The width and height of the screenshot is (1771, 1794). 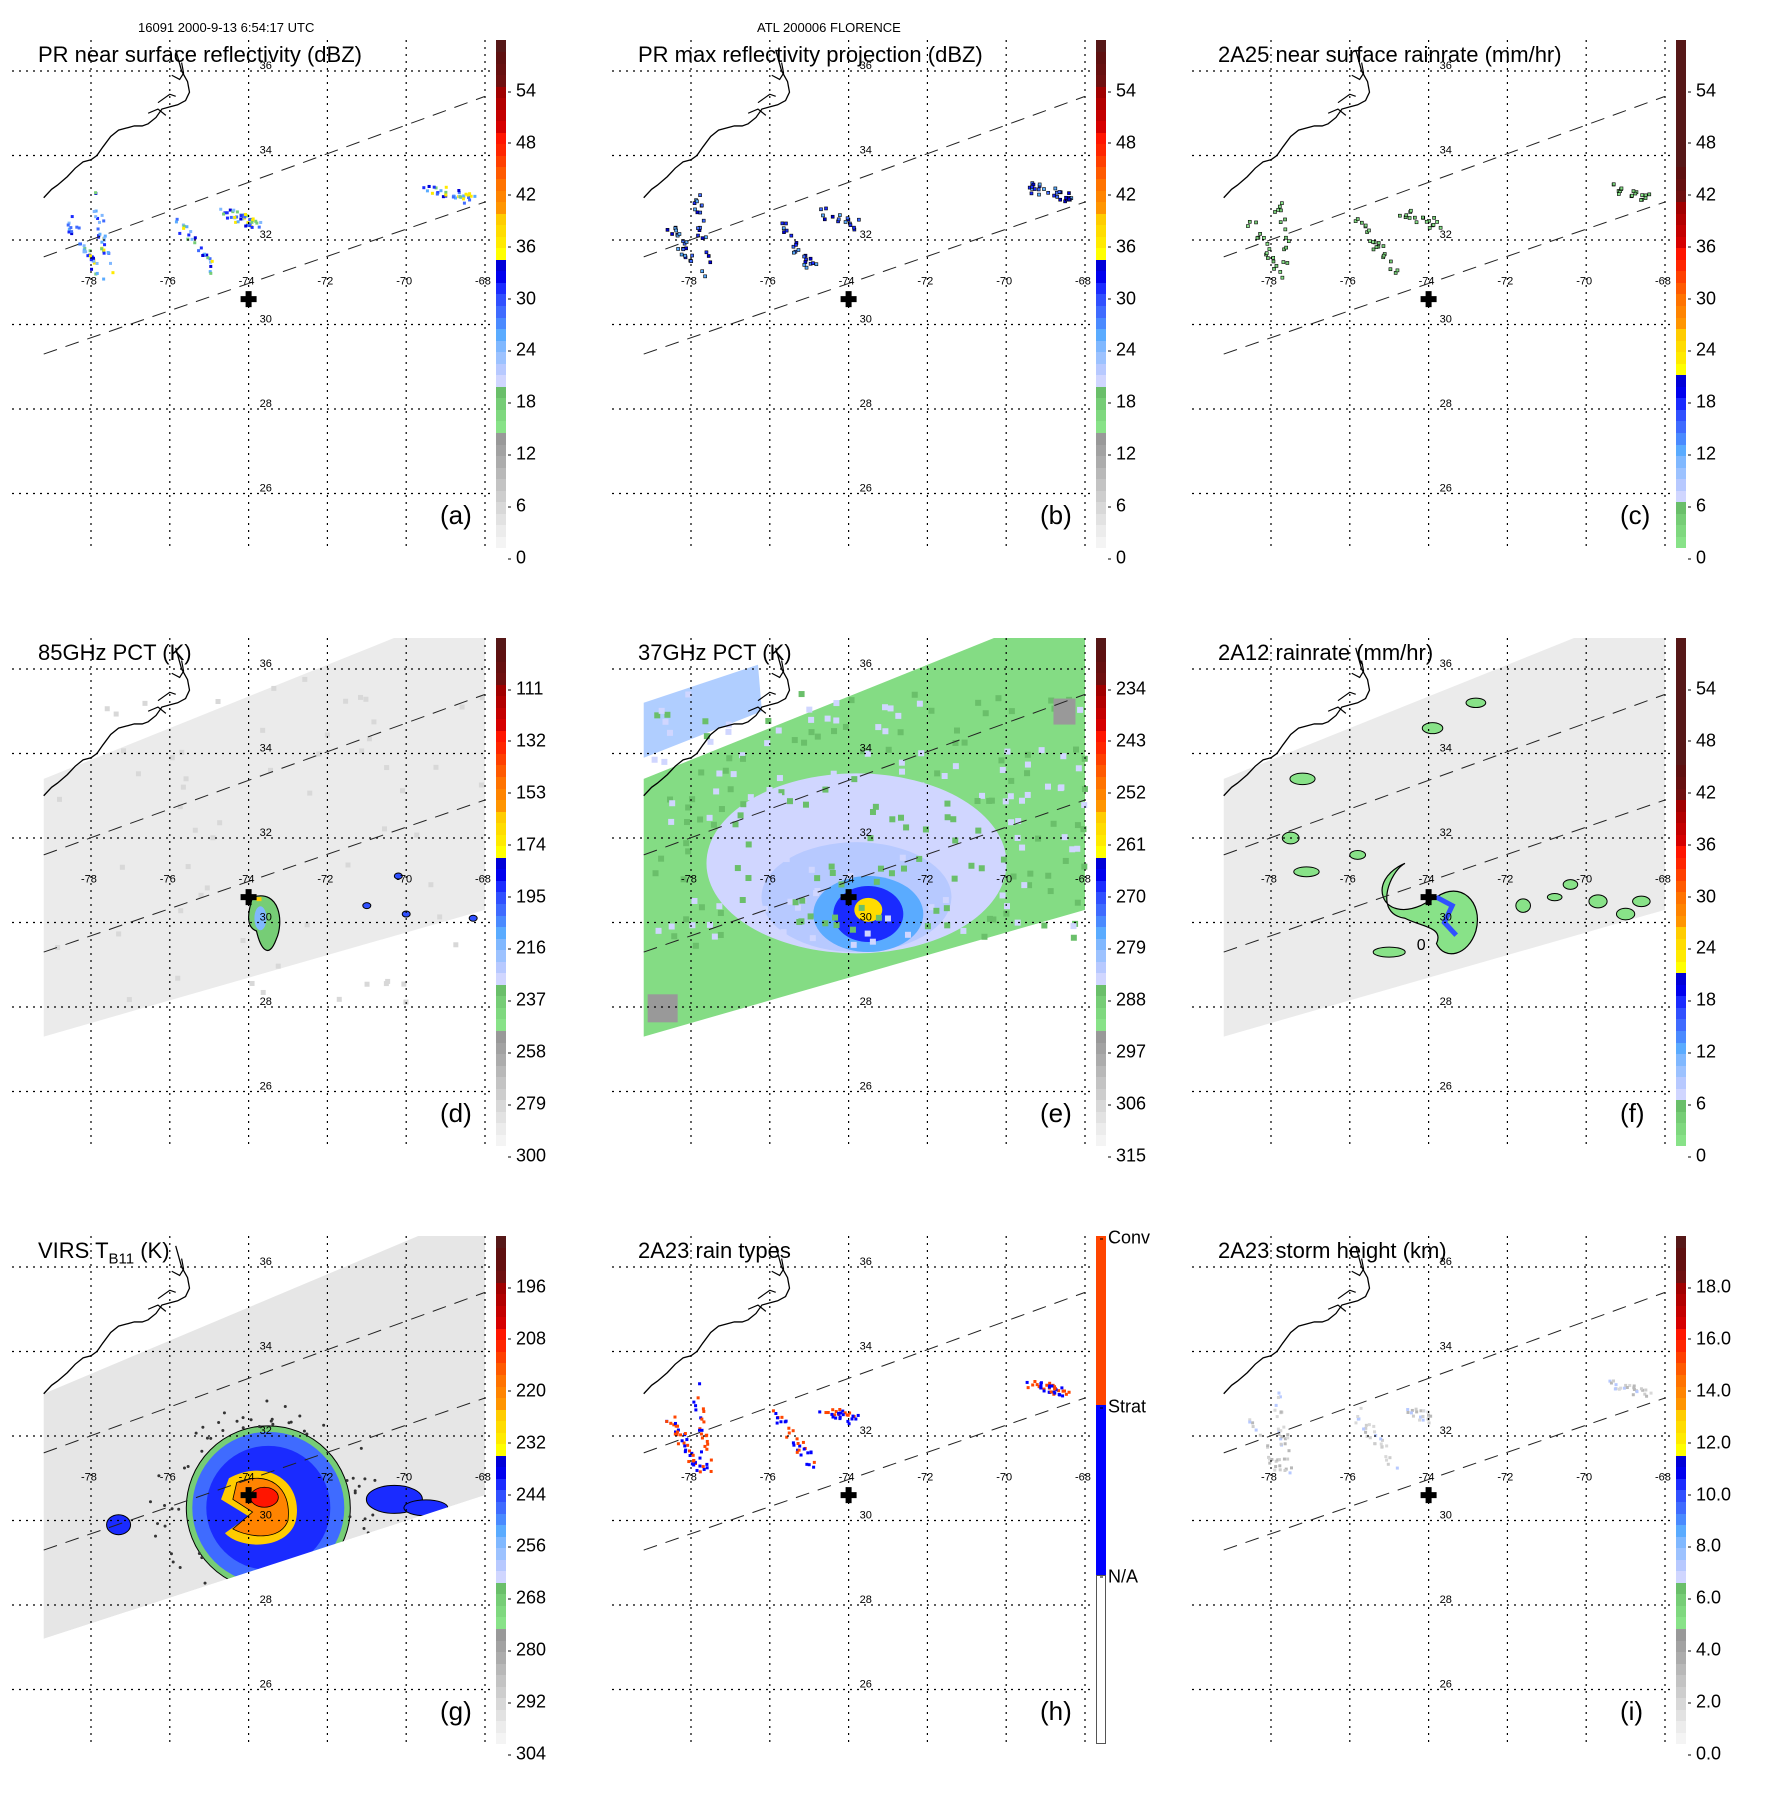 I want to click on lat-tick-label: 30, so click(x=266, y=320).